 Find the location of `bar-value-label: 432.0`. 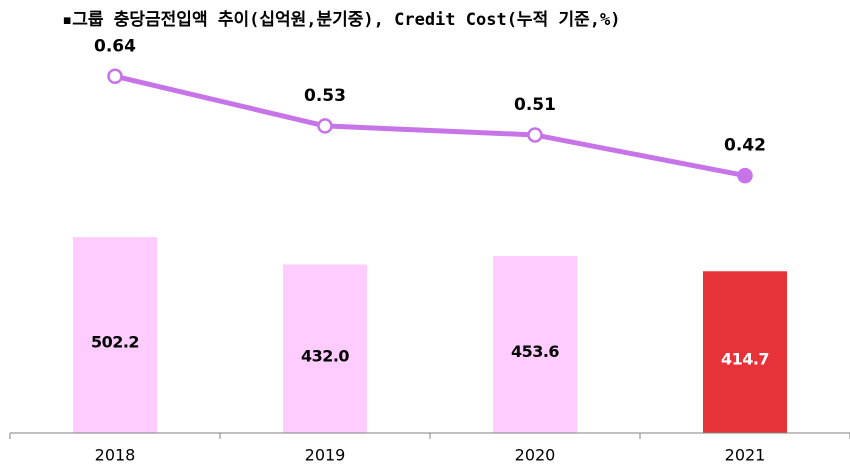

bar-value-label: 432.0 is located at coordinates (325, 355).